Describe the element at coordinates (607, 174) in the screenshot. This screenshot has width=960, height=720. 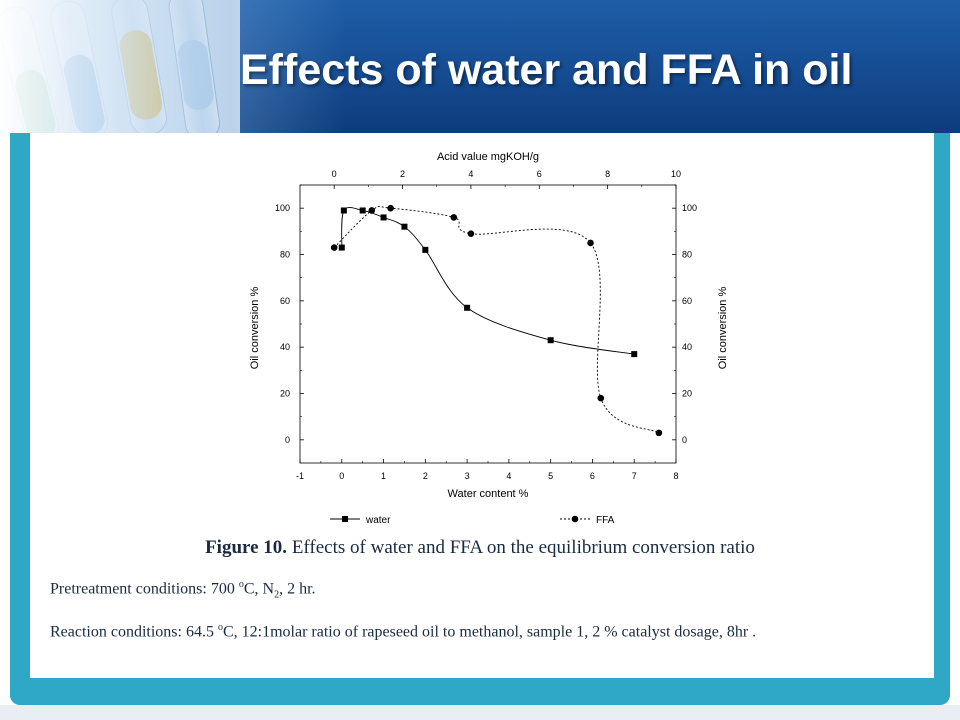
I see `top-x-tick-label: 8` at that location.